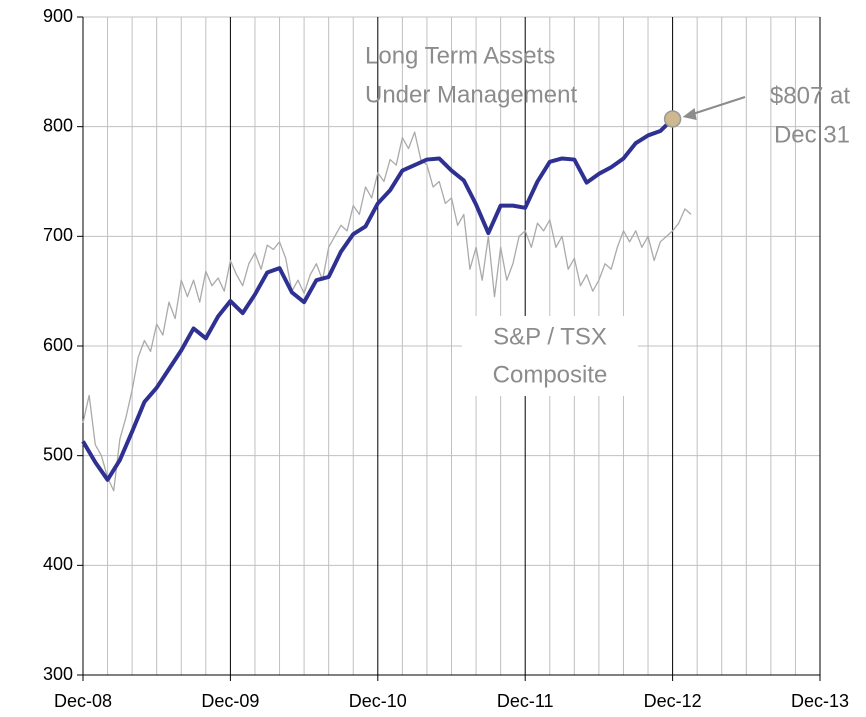  What do you see at coordinates (83, 701) in the screenshot?
I see `x-tick-label: Dec-08` at bounding box center [83, 701].